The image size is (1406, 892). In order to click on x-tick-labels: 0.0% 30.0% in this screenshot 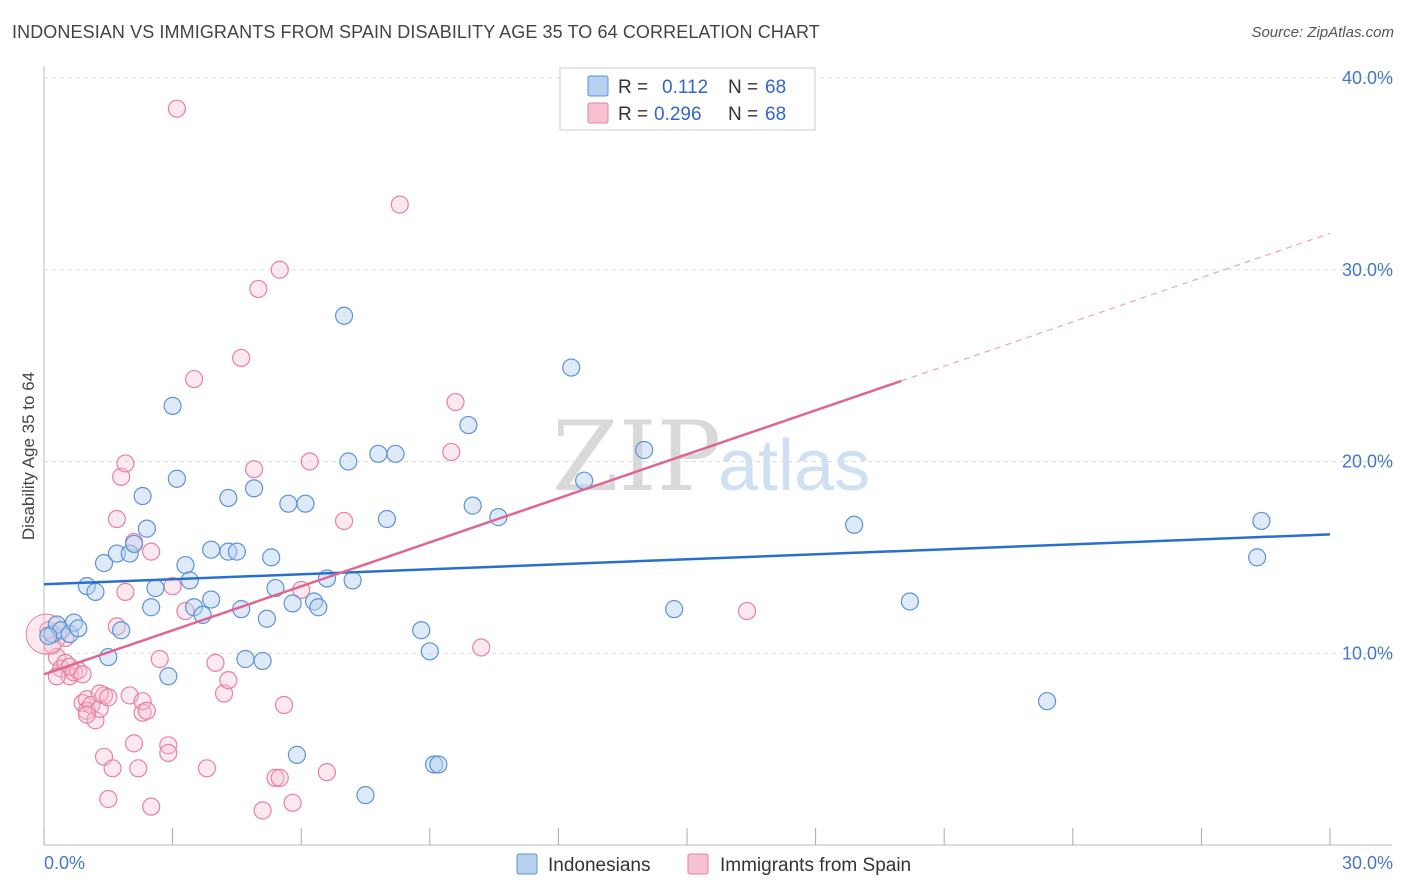, I will do `click(718, 863)`.